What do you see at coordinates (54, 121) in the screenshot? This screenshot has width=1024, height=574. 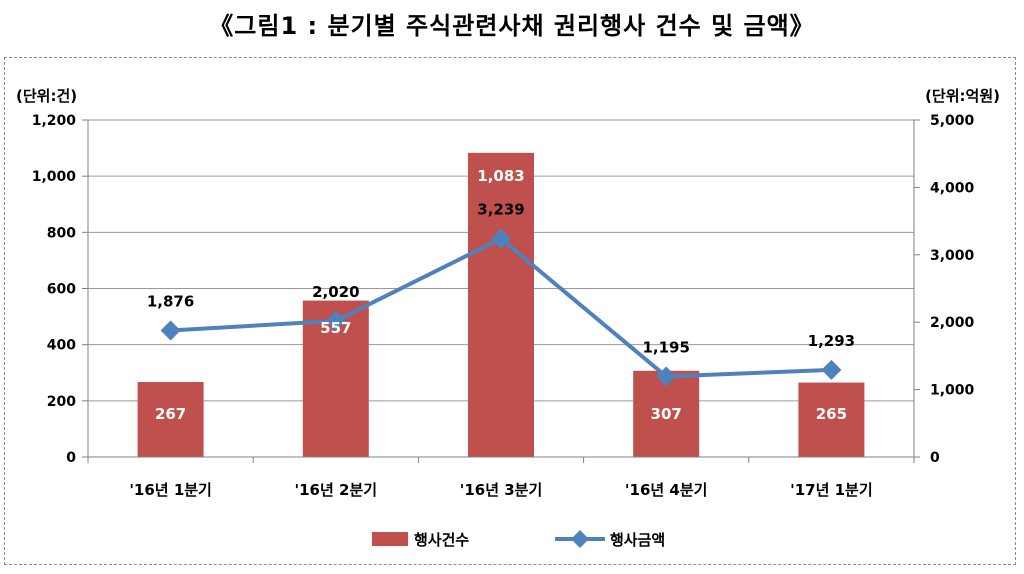 I see `left-axis-tick-label: 1,200` at bounding box center [54, 121].